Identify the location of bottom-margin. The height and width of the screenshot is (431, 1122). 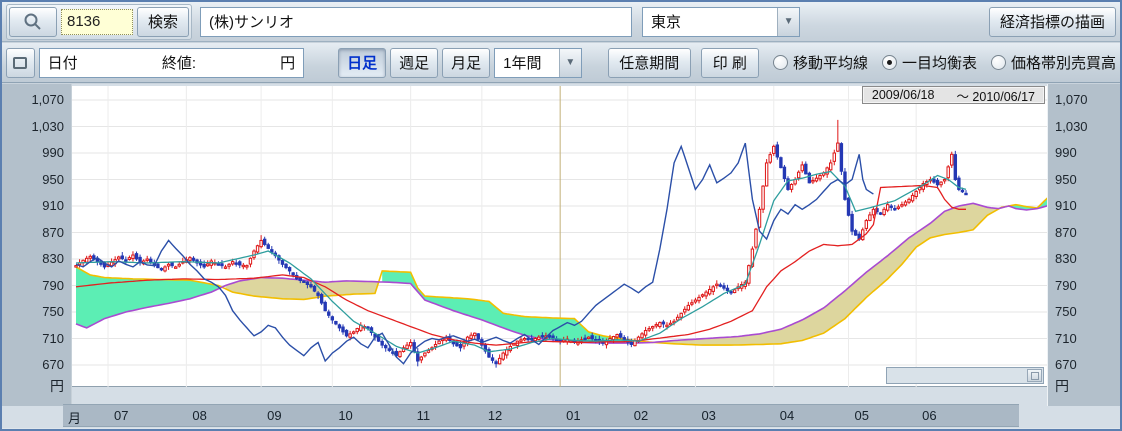
(561, 428).